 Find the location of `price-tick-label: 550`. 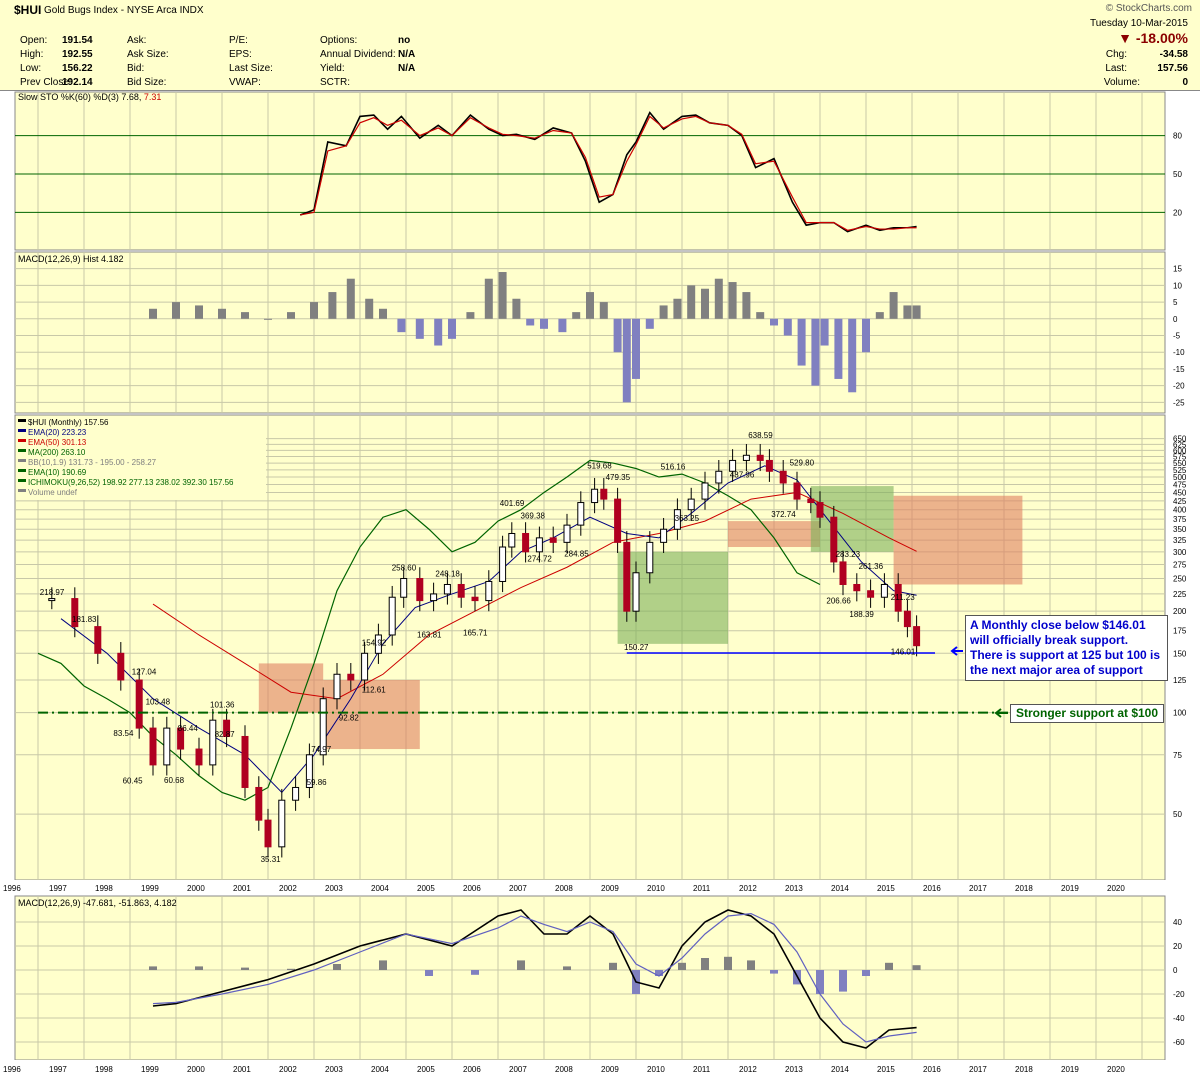

price-tick-label: 550 is located at coordinates (1180, 463).